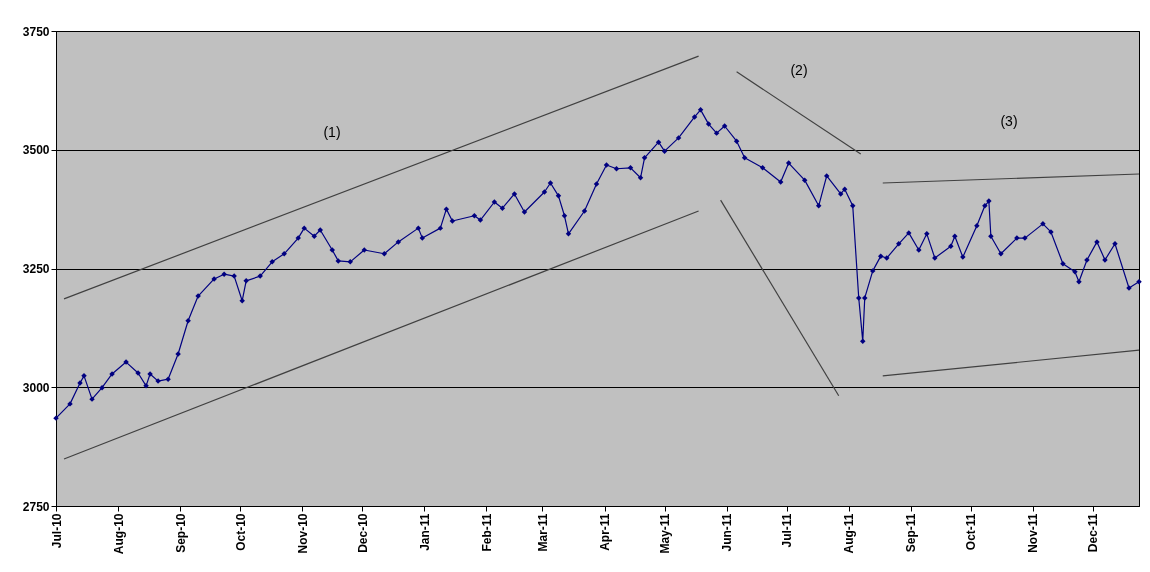  I want to click on y-tick-label: 3000, so click(36, 387).